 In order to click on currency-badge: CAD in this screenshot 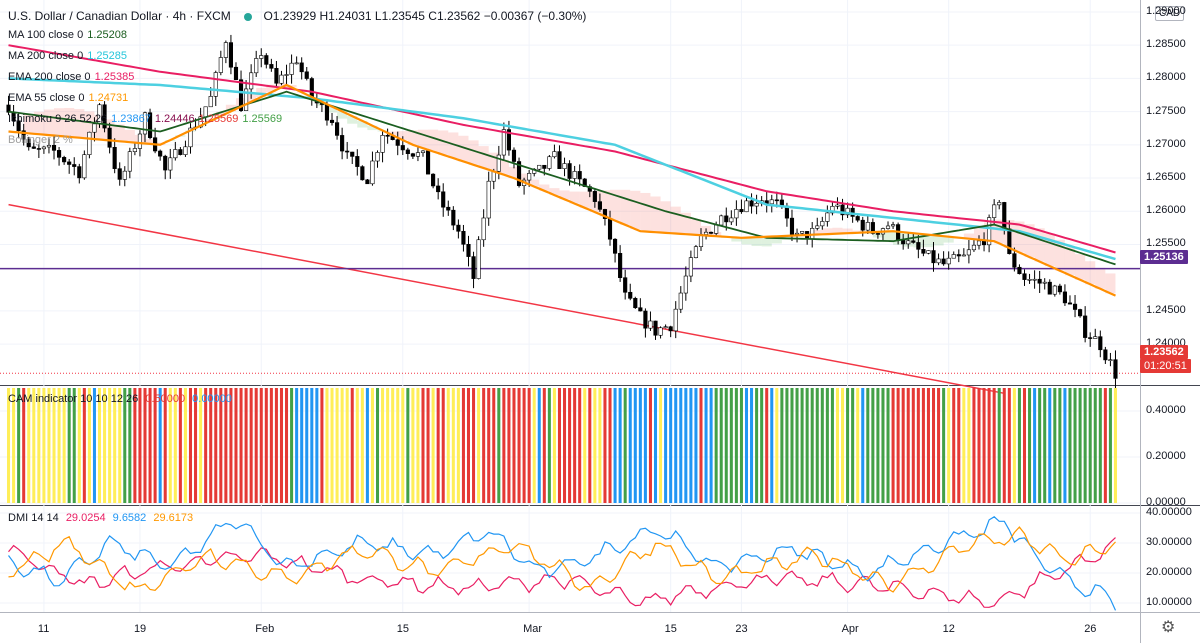, I will do `click(1170, 13)`.